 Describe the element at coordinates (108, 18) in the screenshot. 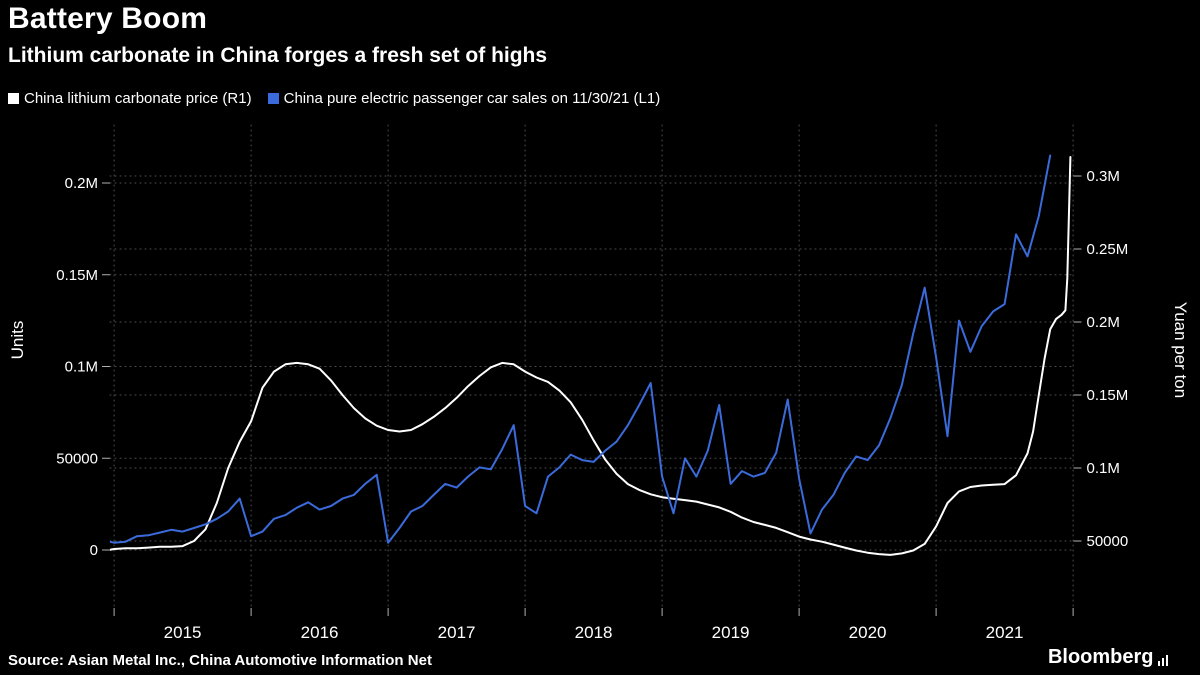

I see `chart-title: Battery Boom` at that location.